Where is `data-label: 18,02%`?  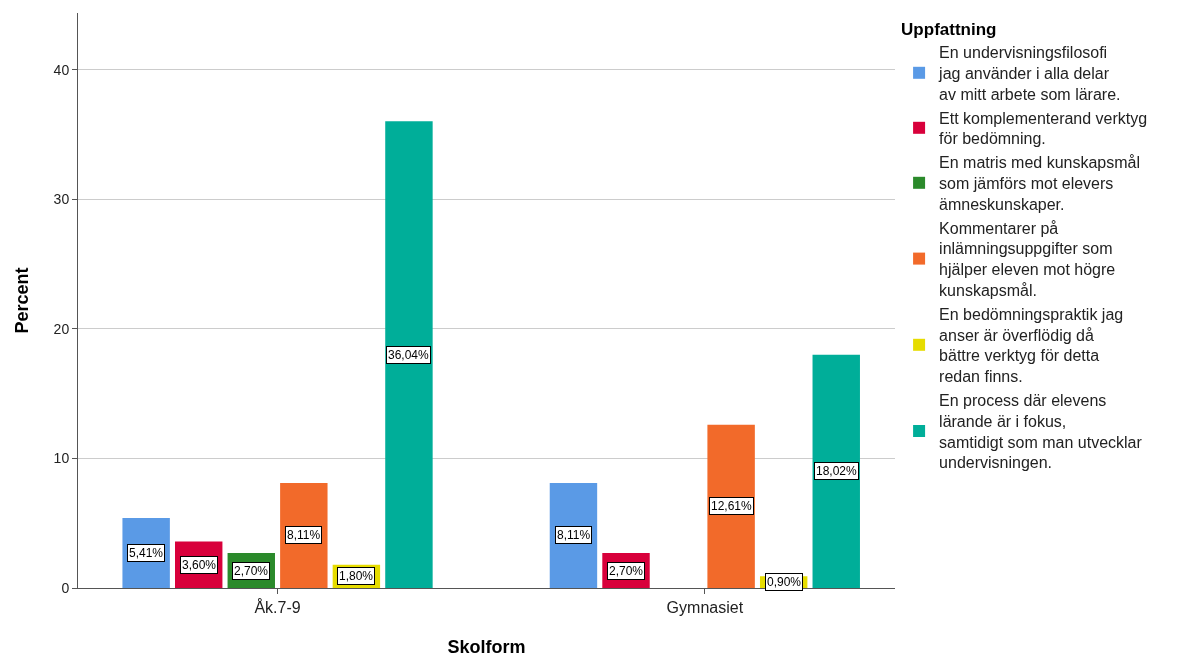
data-label: 18,02% is located at coordinates (837, 471).